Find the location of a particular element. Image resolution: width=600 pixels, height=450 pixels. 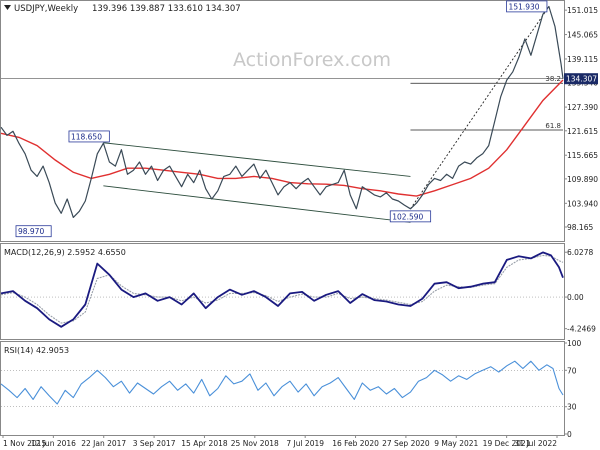

ohlc-label: 139.396 139.887 133.610 134.307 is located at coordinates (166, 9).